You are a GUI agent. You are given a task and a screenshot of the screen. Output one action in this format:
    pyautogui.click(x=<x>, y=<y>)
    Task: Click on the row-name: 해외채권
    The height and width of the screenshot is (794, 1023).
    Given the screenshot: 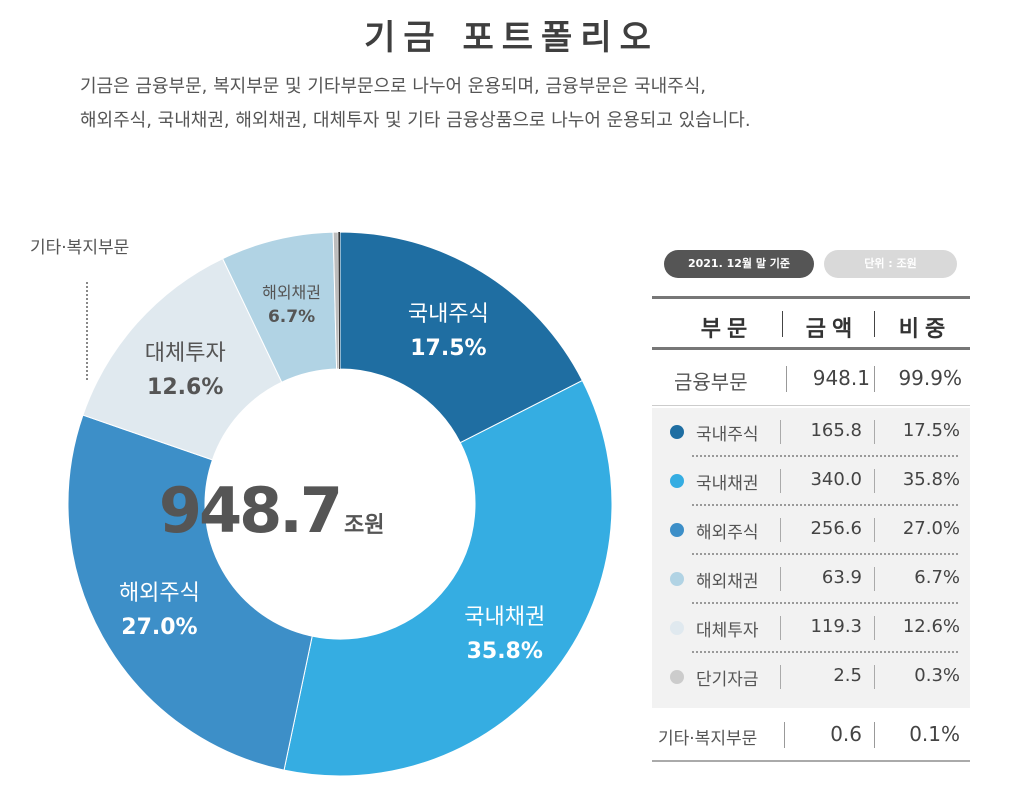 What is the action you would take?
    pyautogui.click(x=727, y=582)
    